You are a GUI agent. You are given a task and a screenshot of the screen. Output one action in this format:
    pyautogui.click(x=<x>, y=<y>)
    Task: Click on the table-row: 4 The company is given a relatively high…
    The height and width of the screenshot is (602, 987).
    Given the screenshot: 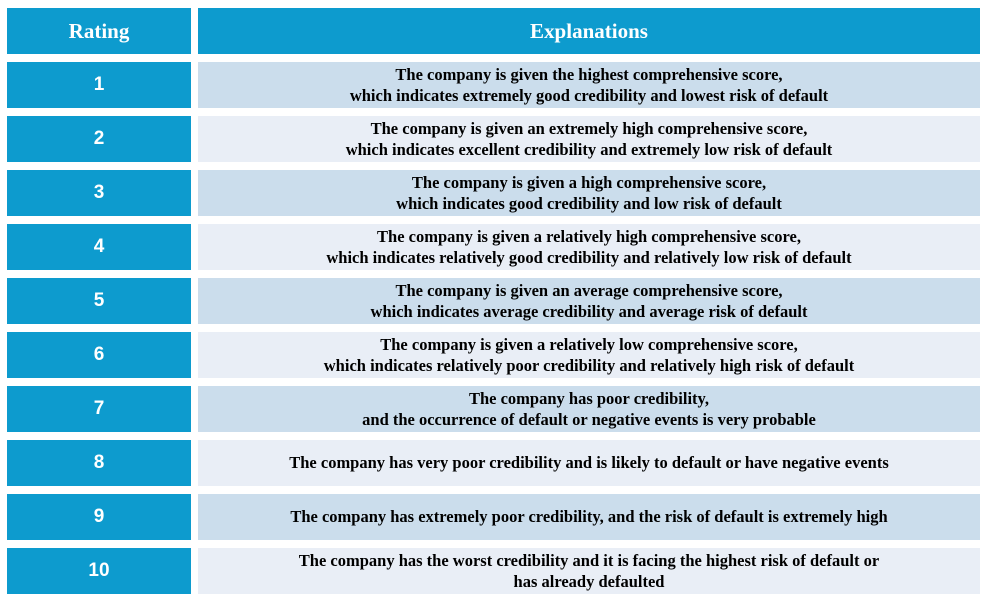 What is the action you would take?
    pyautogui.click(x=493, y=247)
    